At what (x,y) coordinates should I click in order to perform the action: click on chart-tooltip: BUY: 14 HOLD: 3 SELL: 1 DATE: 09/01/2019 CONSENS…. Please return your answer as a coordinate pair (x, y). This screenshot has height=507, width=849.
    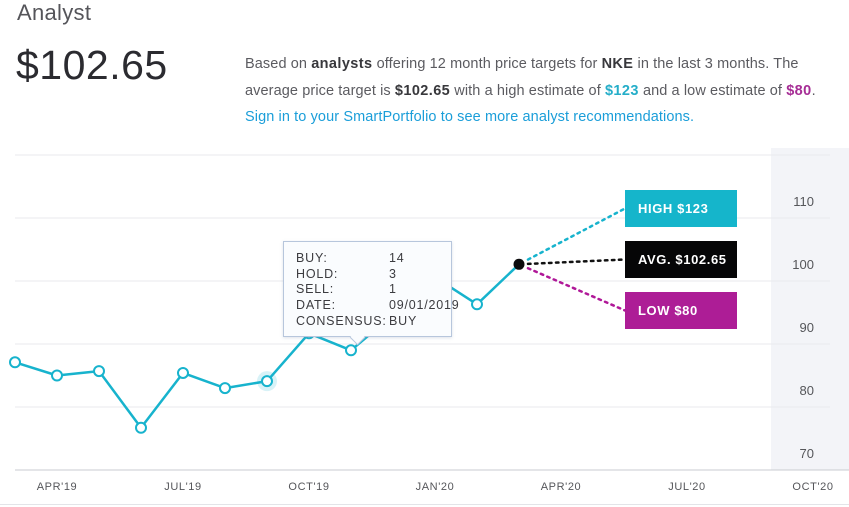
    Looking at the image, I should click on (371, 293).